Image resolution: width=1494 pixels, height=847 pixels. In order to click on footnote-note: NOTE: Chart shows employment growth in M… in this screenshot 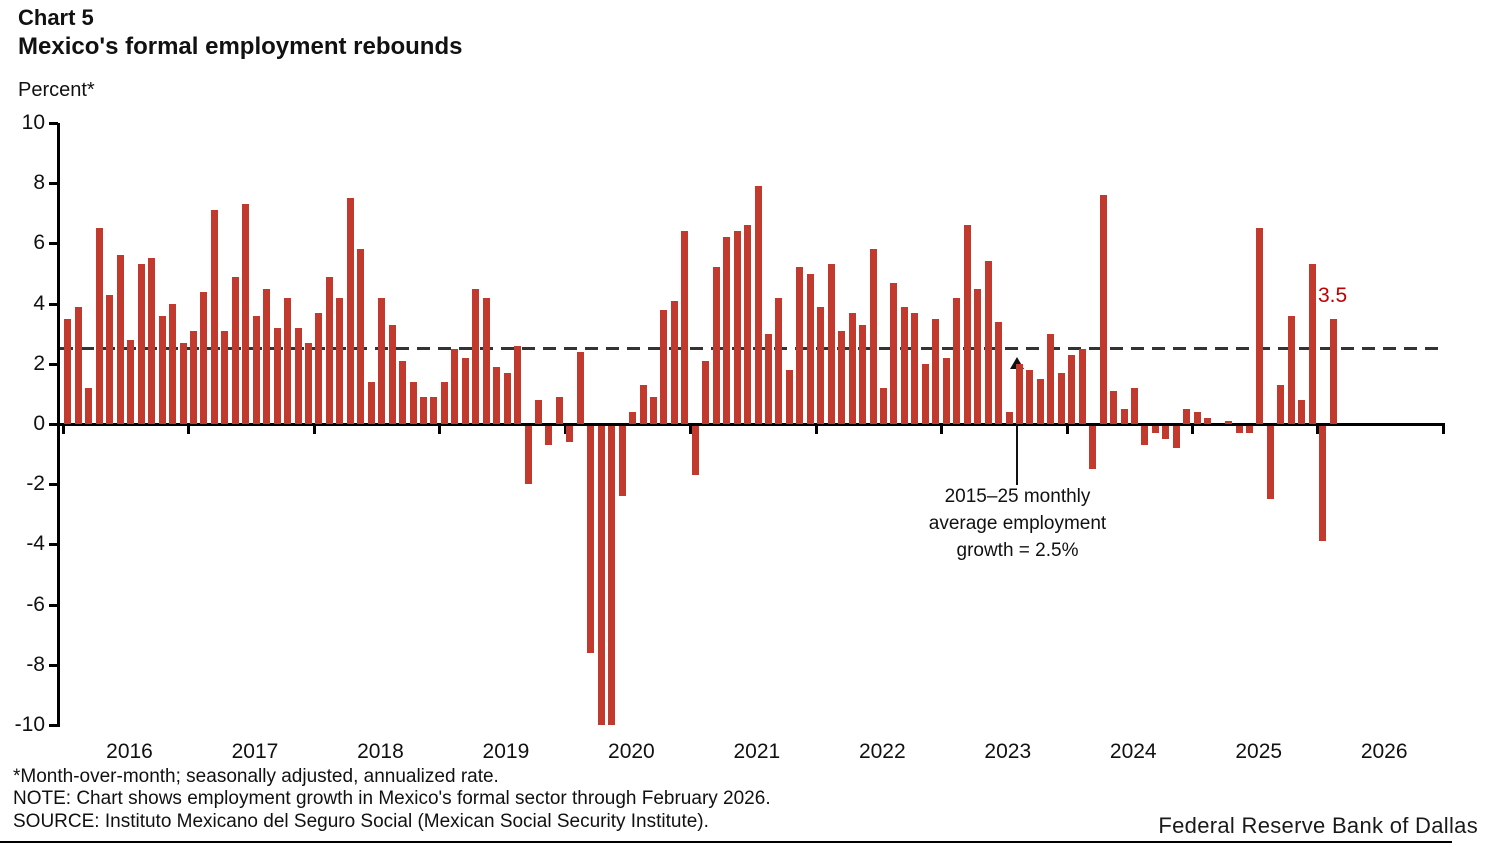, I will do `click(392, 798)`.